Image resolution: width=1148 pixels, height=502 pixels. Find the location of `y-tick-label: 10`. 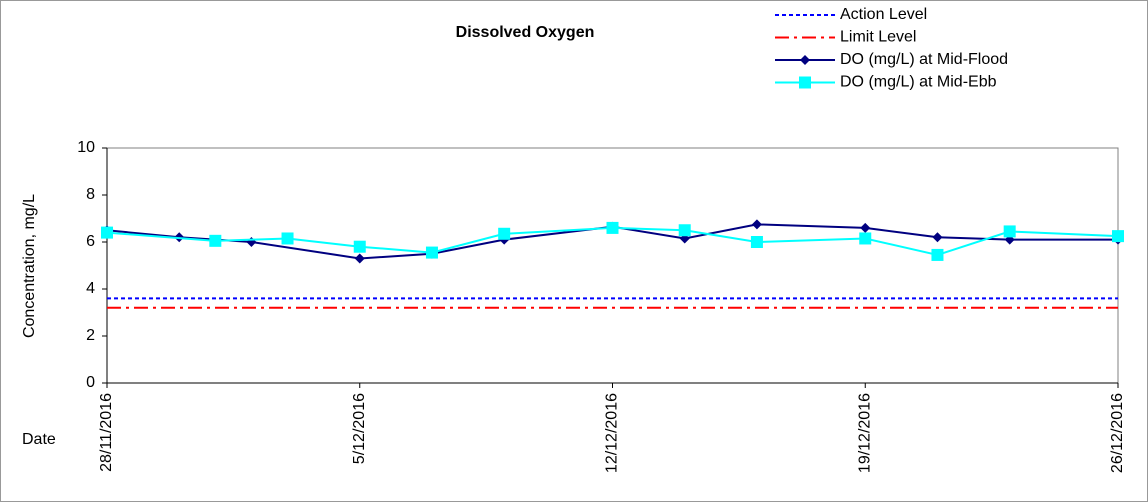

y-tick-label: 10 is located at coordinates (86, 147).